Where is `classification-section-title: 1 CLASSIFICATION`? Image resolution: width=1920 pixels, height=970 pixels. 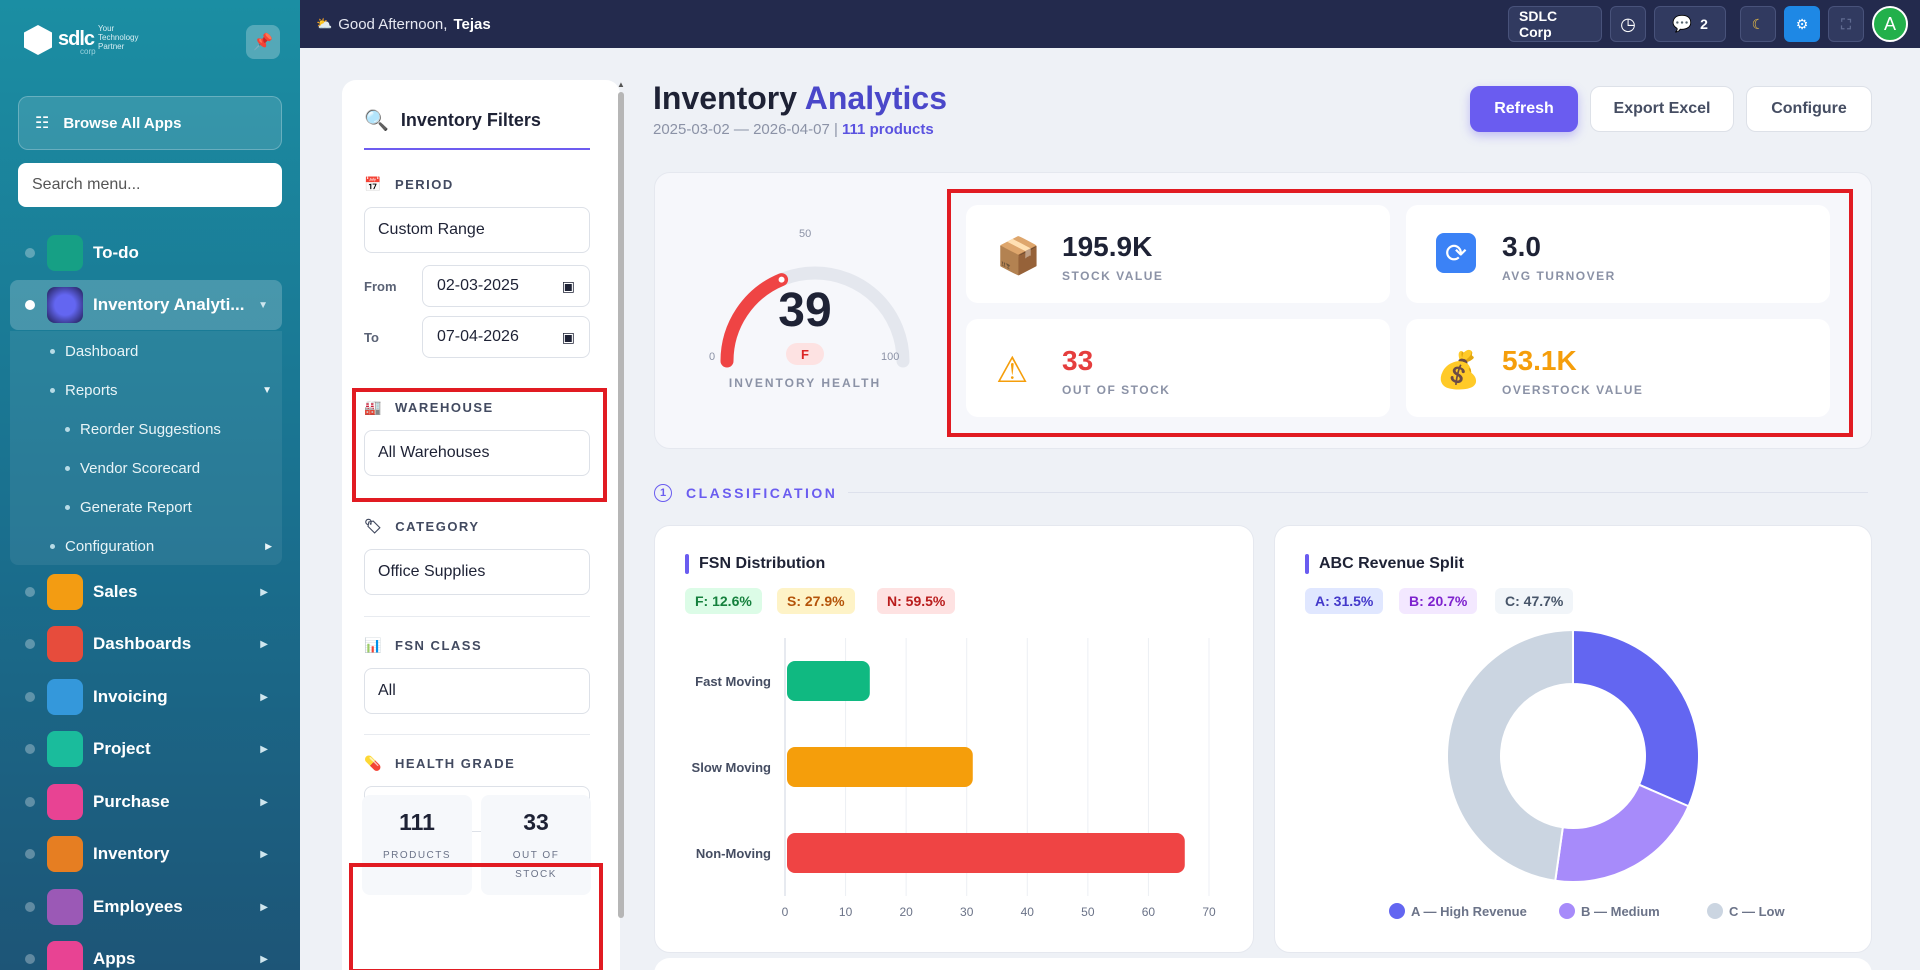
classification-section-title: 1 CLASSIFICATION is located at coordinates (745, 493).